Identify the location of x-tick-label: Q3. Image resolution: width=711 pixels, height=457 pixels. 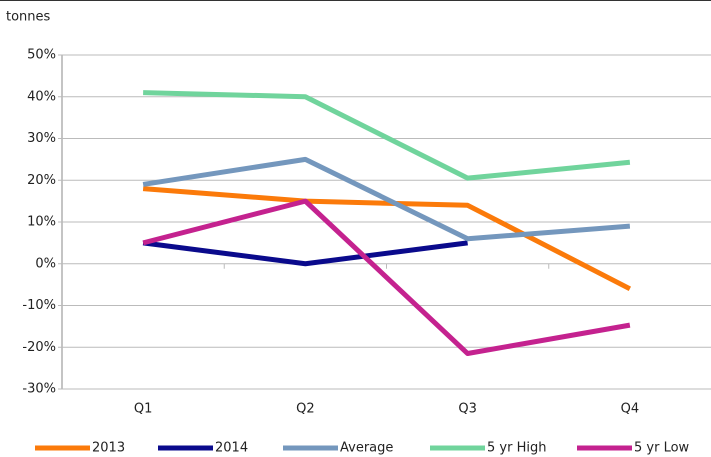
(467, 409).